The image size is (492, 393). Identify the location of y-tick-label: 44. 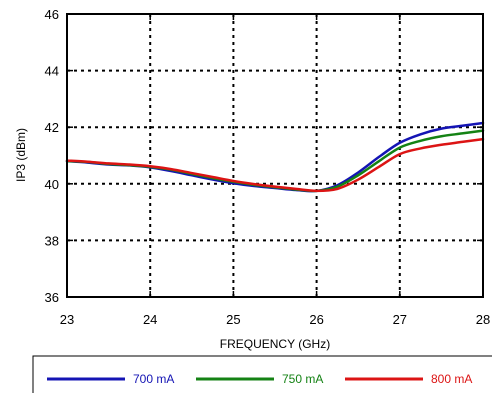
(52, 71).